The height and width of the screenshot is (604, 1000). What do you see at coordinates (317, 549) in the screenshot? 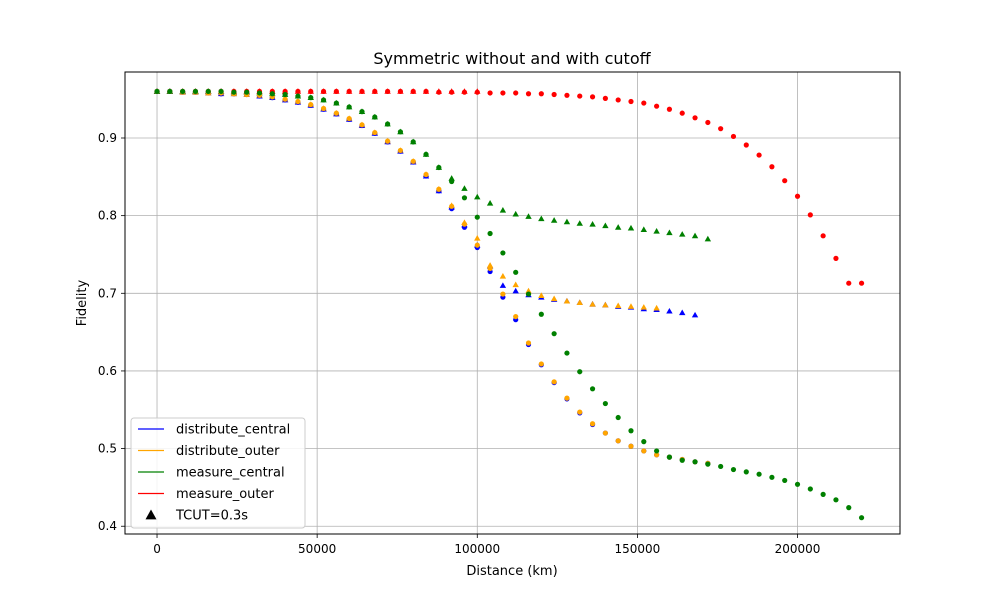
I see `x-tick-label: 50000` at bounding box center [317, 549].